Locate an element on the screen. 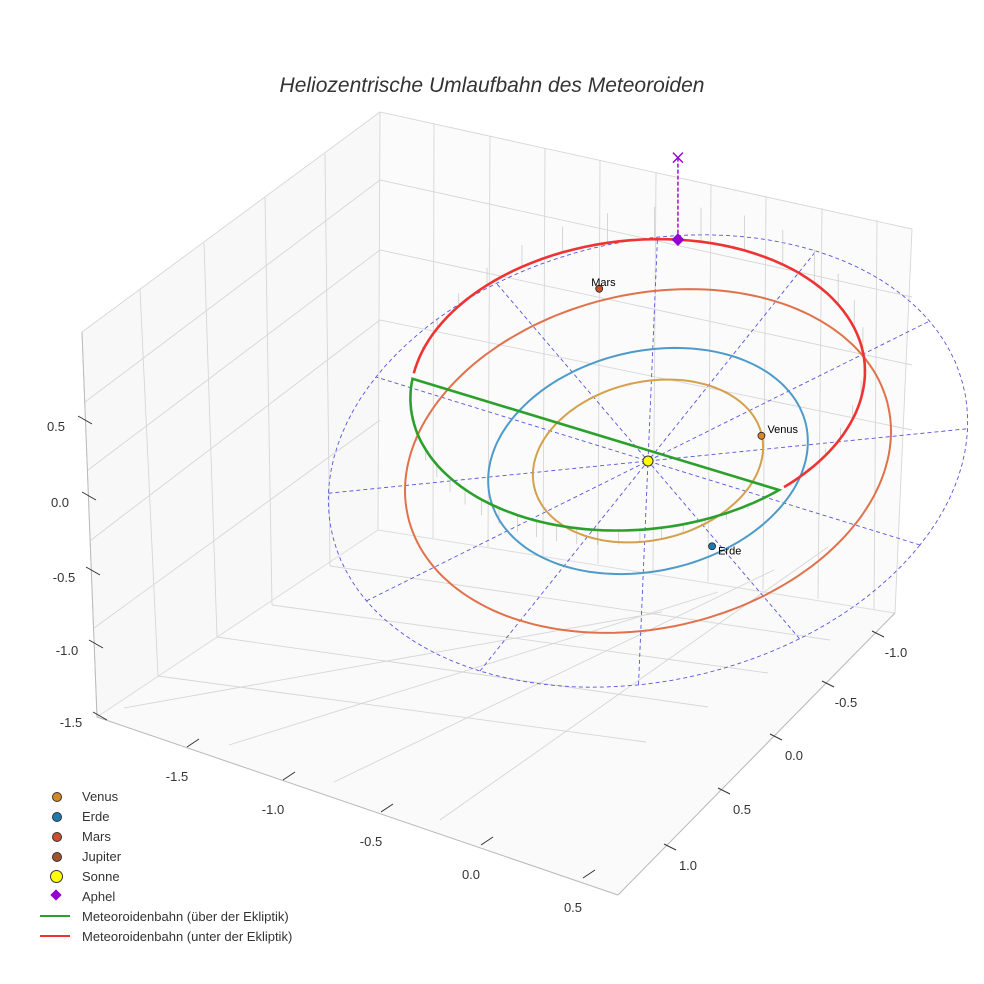 The width and height of the screenshot is (984, 984). legend-label: Venus is located at coordinates (100, 796).